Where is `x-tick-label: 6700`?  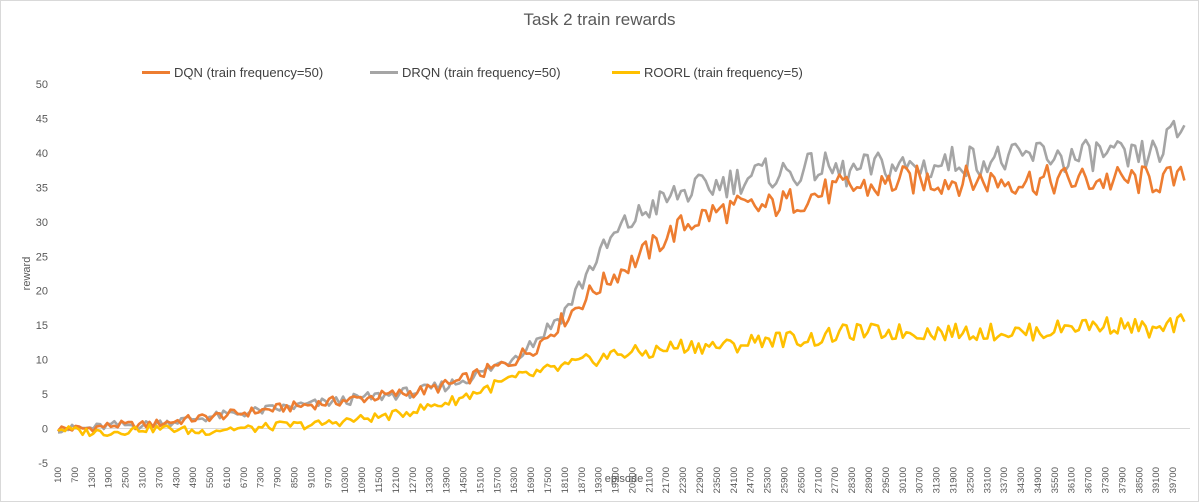
x-tick-label: 6700 is located at coordinates (244, 477).